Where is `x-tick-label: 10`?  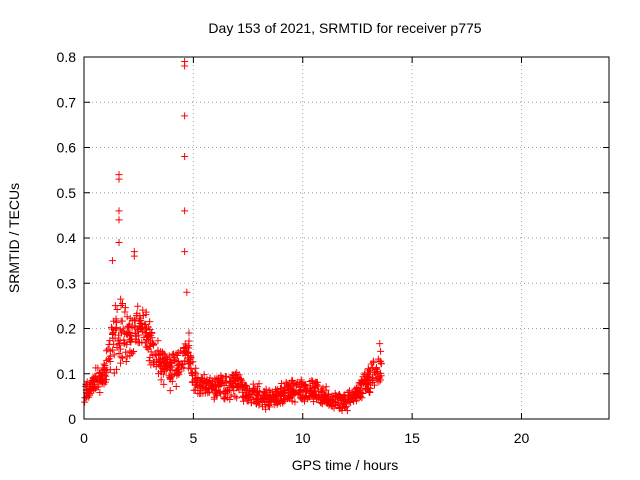 x-tick-label: 10 is located at coordinates (303, 438).